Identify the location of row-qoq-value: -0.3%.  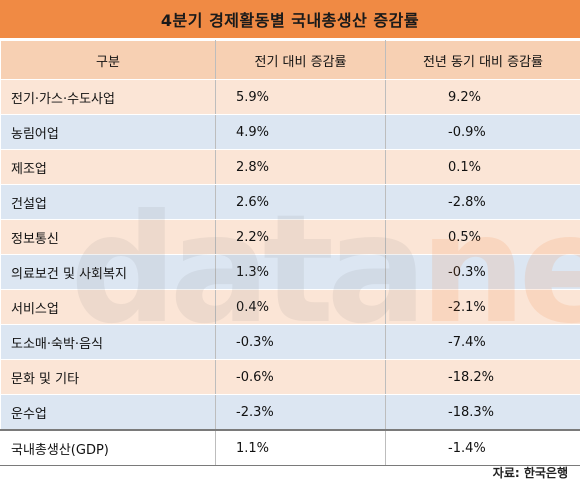
(300, 342).